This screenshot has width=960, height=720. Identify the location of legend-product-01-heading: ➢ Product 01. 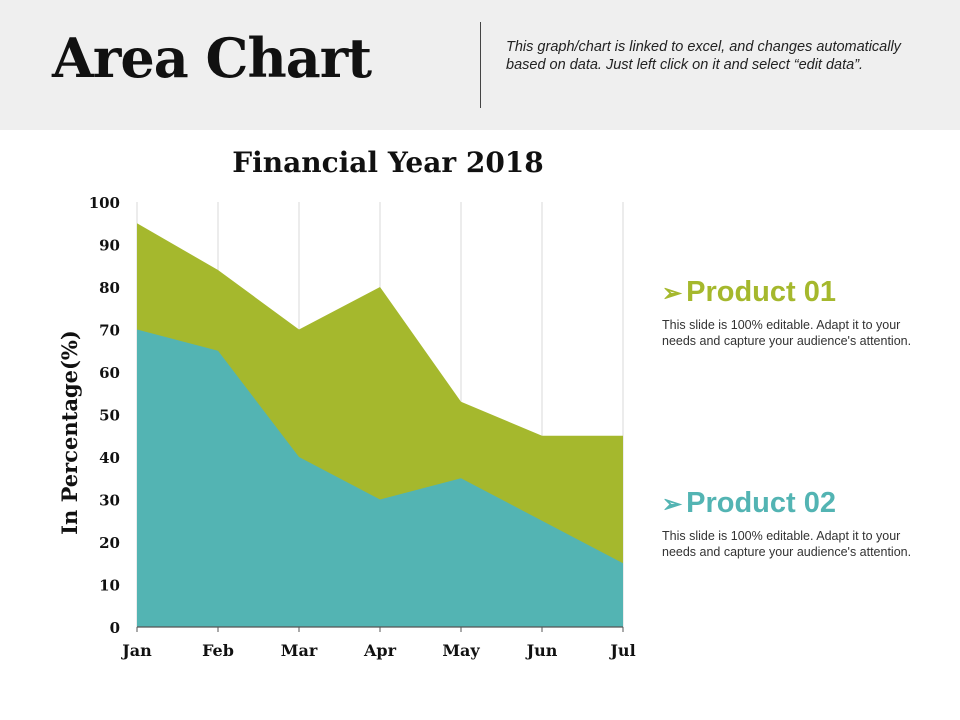
(792, 292).